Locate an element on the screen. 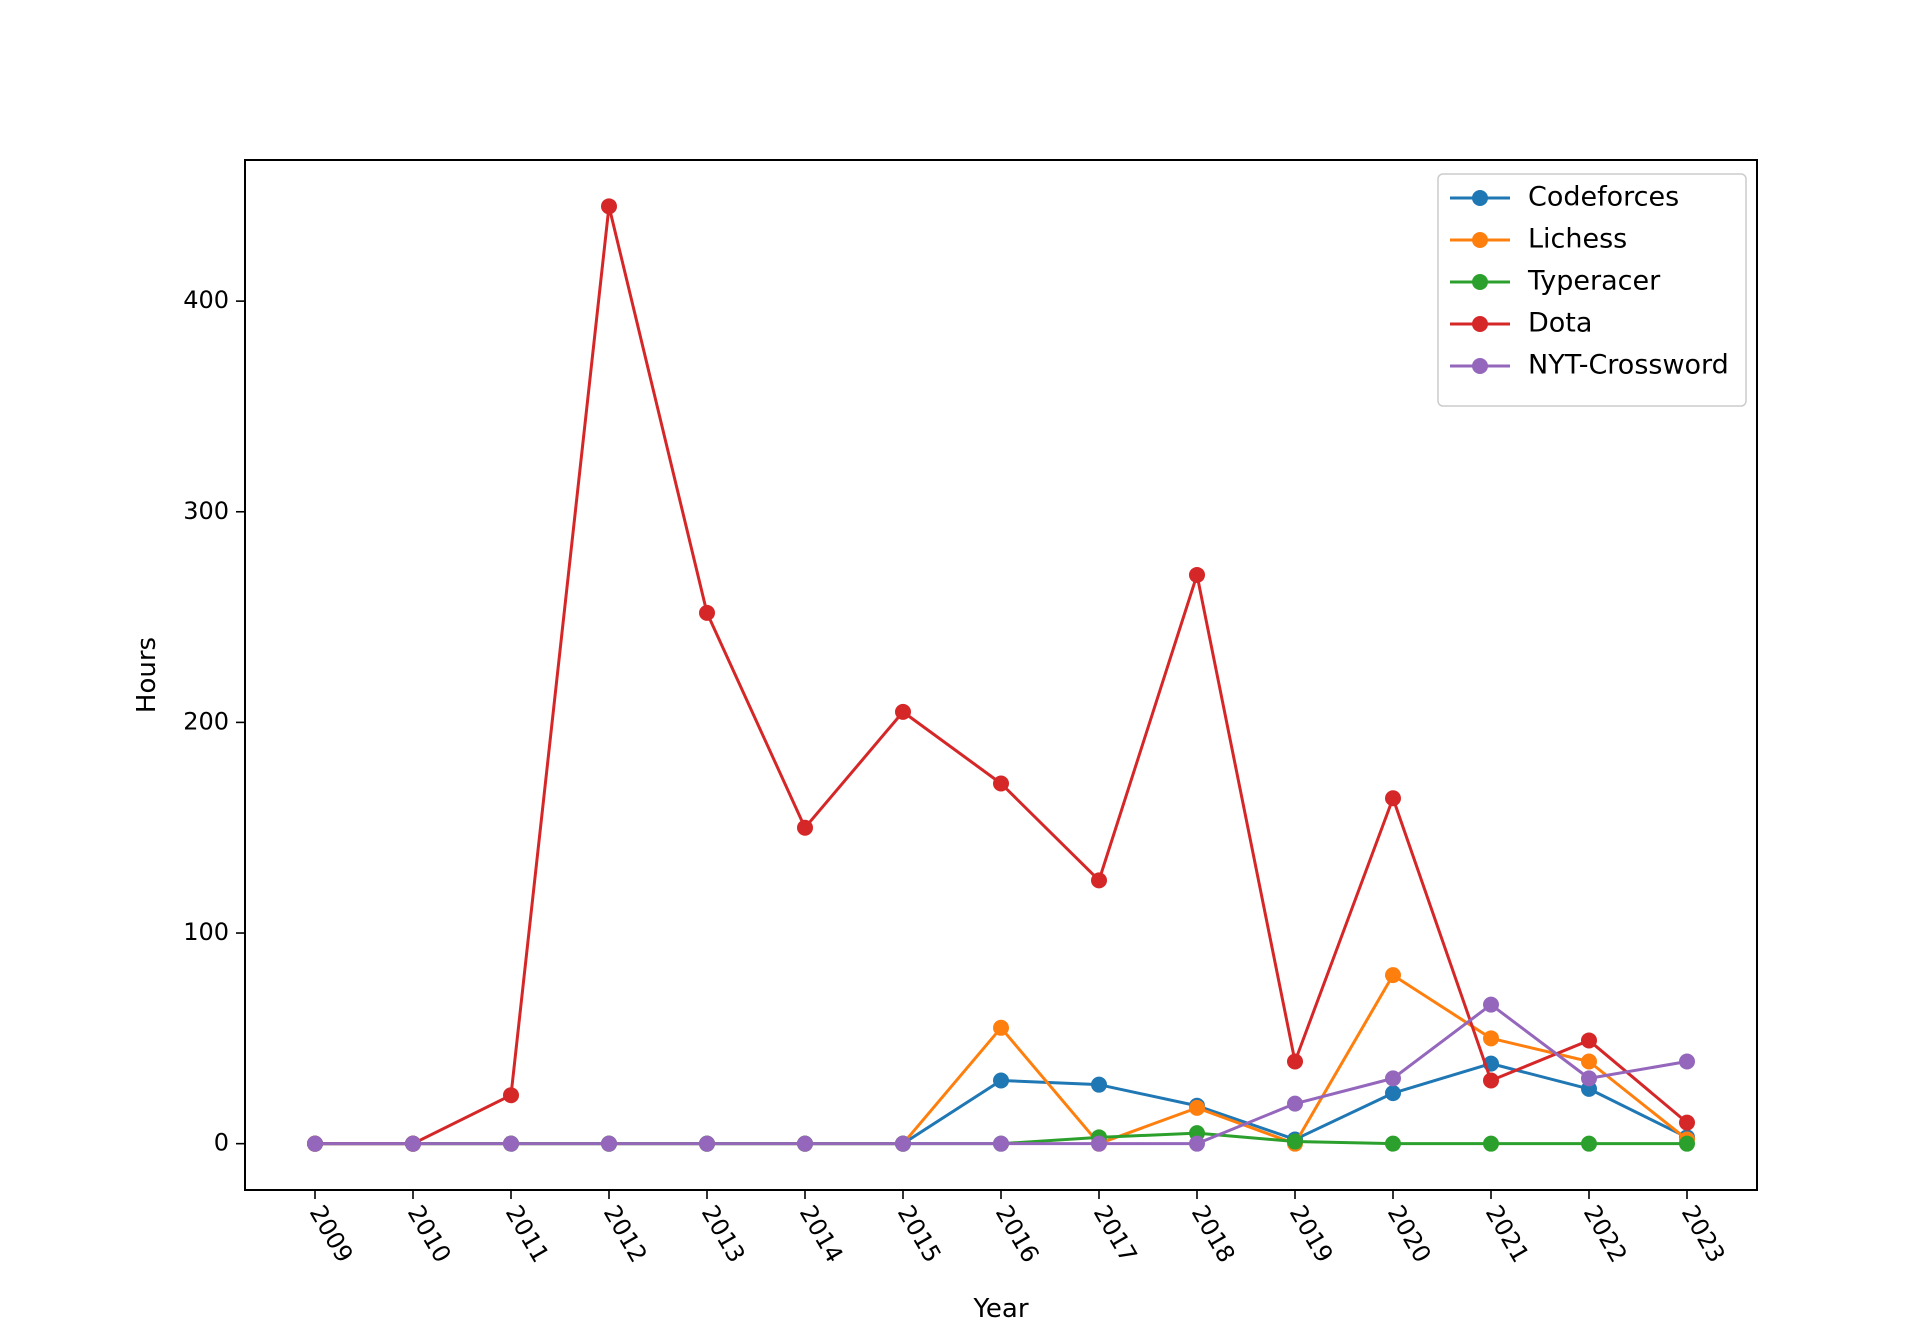 The height and width of the screenshot is (1322, 1932). legend-item: Codeforces is located at coordinates (1564, 197).